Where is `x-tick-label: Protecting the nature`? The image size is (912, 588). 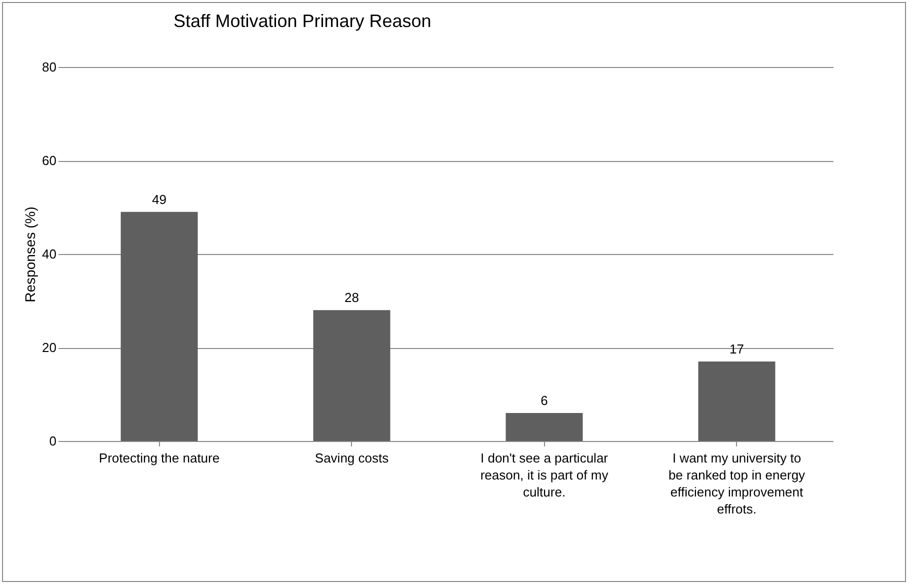
x-tick-label: Protecting the nature is located at coordinates (159, 458).